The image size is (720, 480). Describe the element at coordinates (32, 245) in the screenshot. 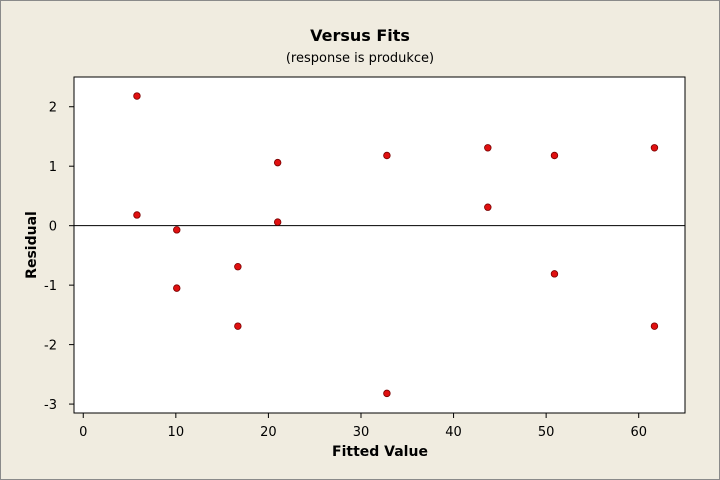

I see `y-axis-label: Residual` at that location.